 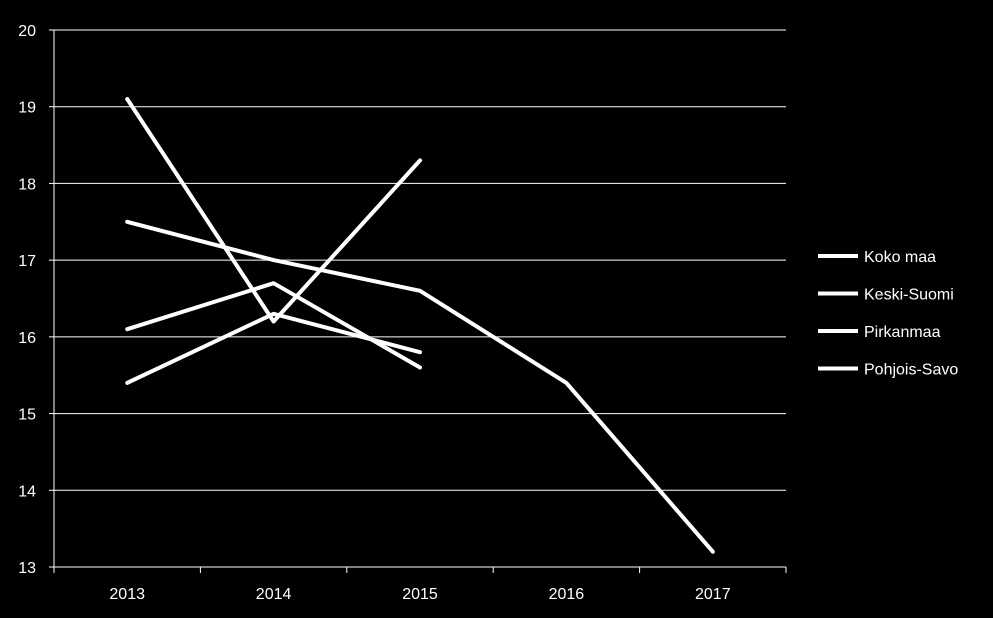 What do you see at coordinates (27, 31) in the screenshot?
I see `y-tick-label: 20` at bounding box center [27, 31].